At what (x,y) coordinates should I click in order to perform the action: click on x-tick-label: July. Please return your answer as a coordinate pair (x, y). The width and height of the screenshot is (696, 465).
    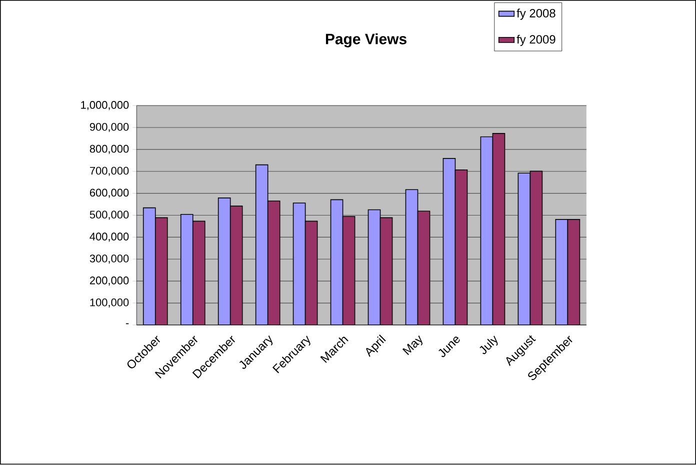
    Looking at the image, I should click on (489, 345).